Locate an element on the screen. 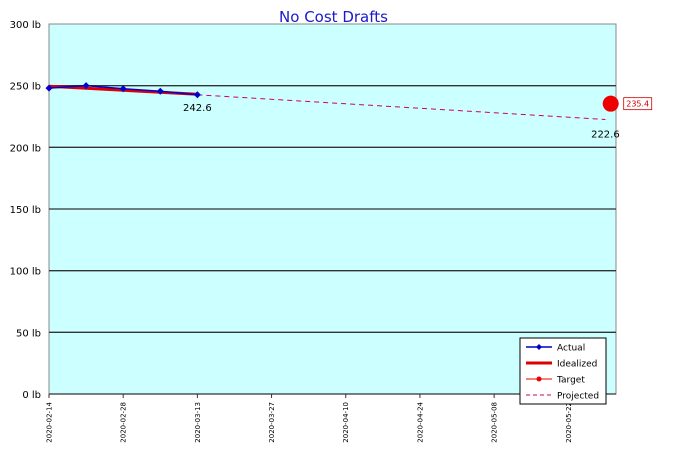 This screenshot has width=683, height=467. legend-label: Target is located at coordinates (570, 381).